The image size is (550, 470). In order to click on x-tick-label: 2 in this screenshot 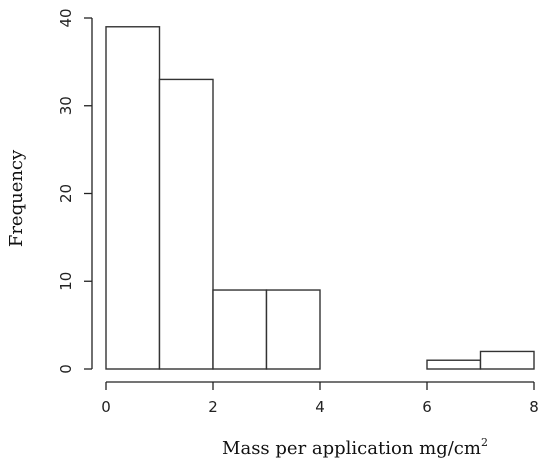, I will do `click(213, 407)`.